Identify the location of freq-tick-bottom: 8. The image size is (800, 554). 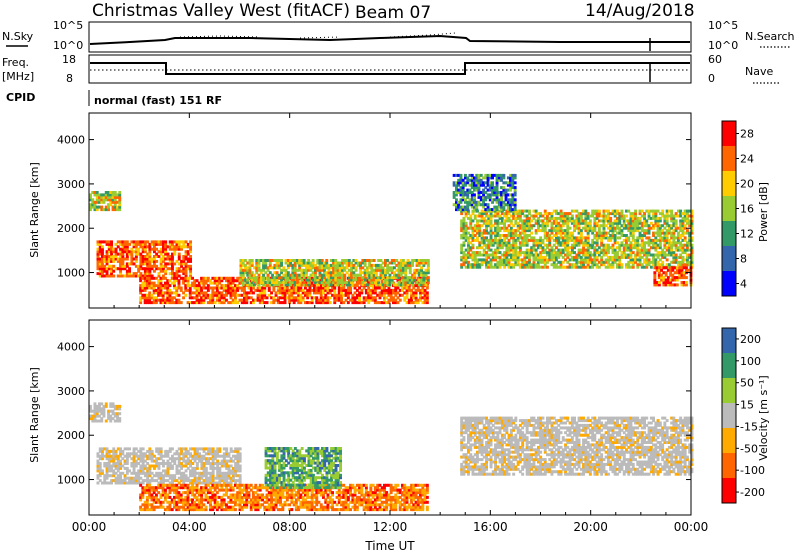
(69, 78).